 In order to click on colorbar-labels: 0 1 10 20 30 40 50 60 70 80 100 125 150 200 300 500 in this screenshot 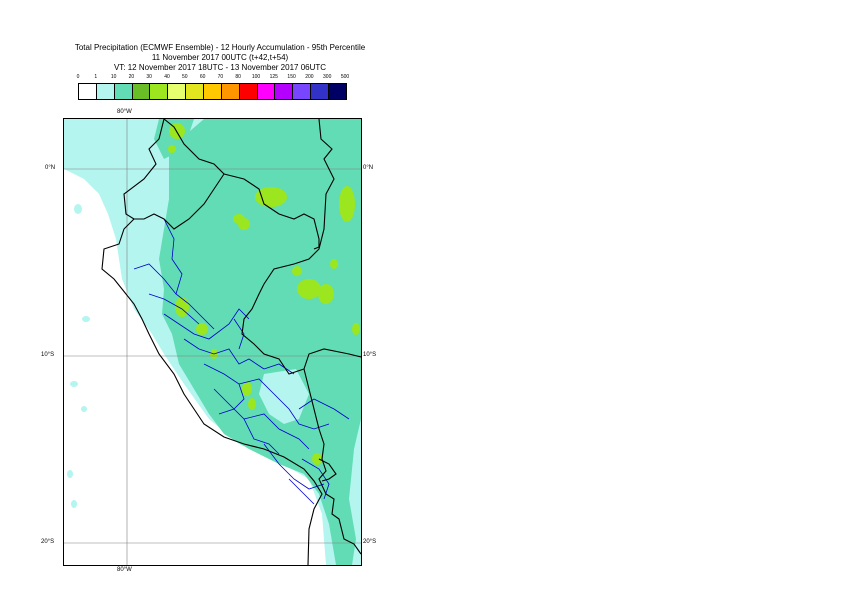, I will do `click(213, 78)`.